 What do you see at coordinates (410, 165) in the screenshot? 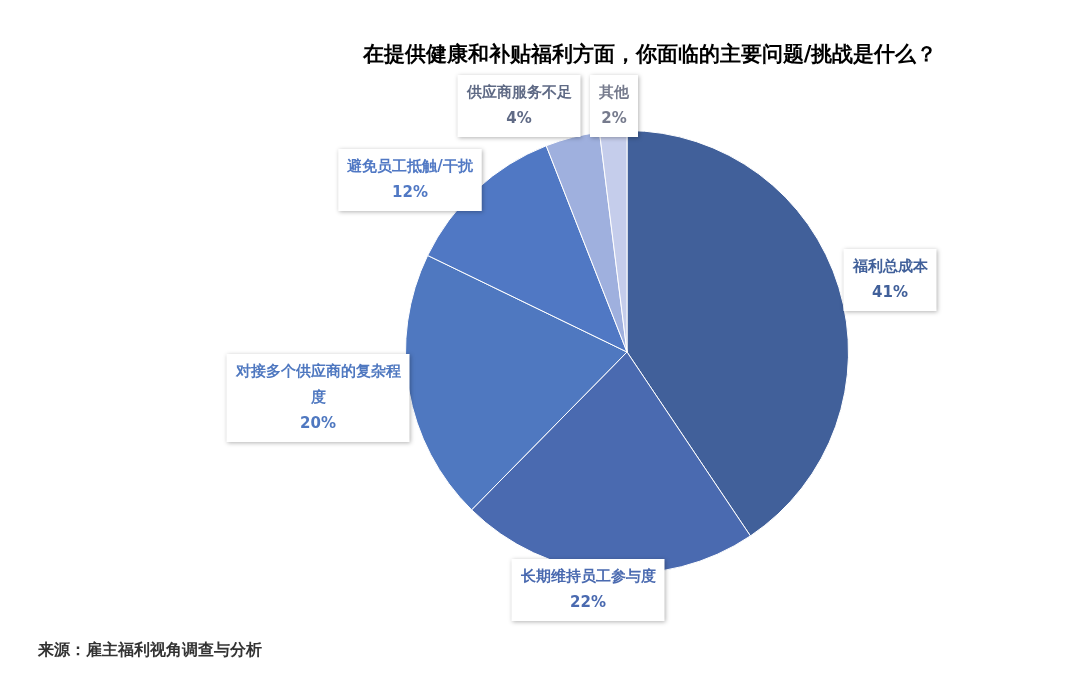
I see `slice-label: 避免员工抵触/干扰` at bounding box center [410, 165].